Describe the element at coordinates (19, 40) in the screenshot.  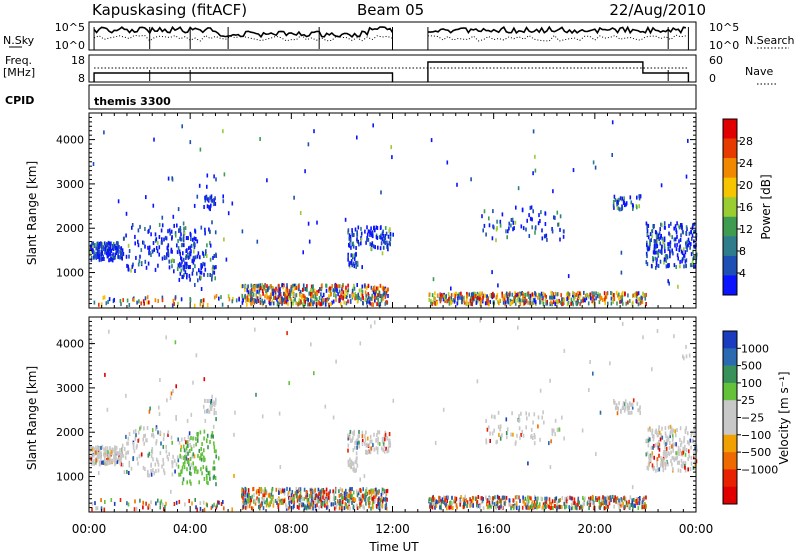
I see `nsky-label: N.Sky` at that location.